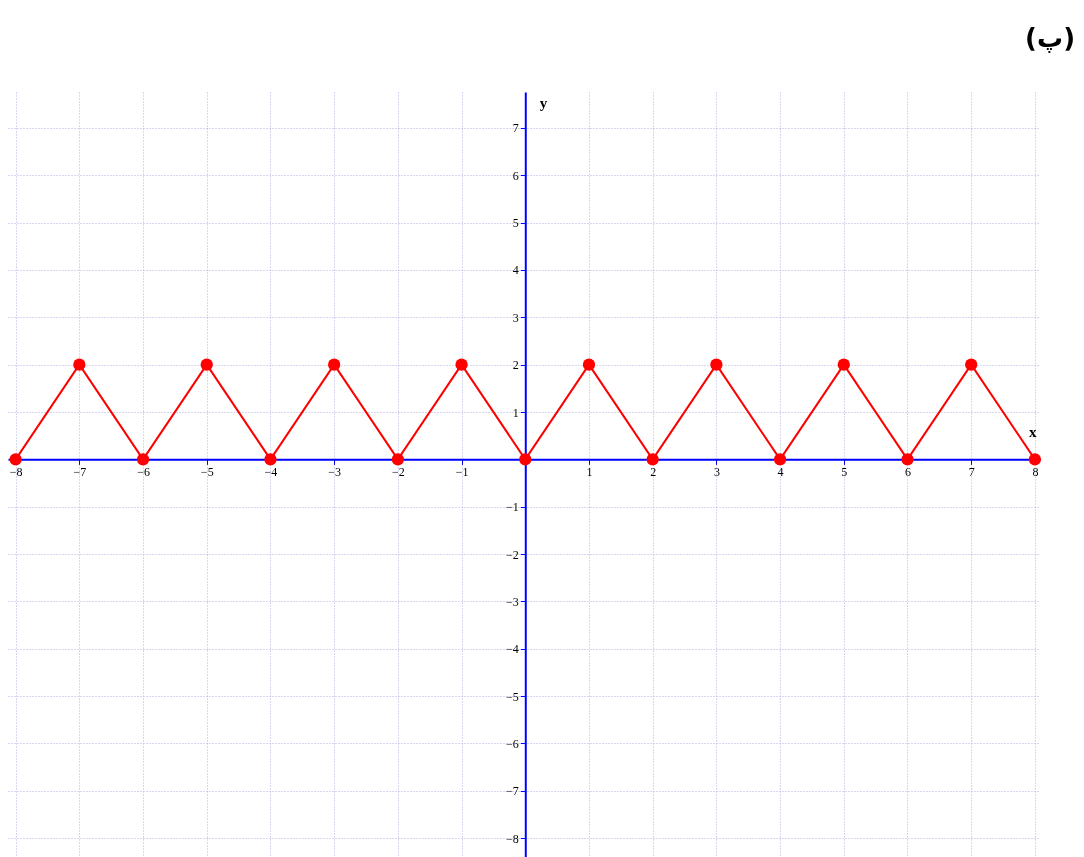  Describe the element at coordinates (543, 102) in the screenshot. I see `y-axis-title: y` at that location.